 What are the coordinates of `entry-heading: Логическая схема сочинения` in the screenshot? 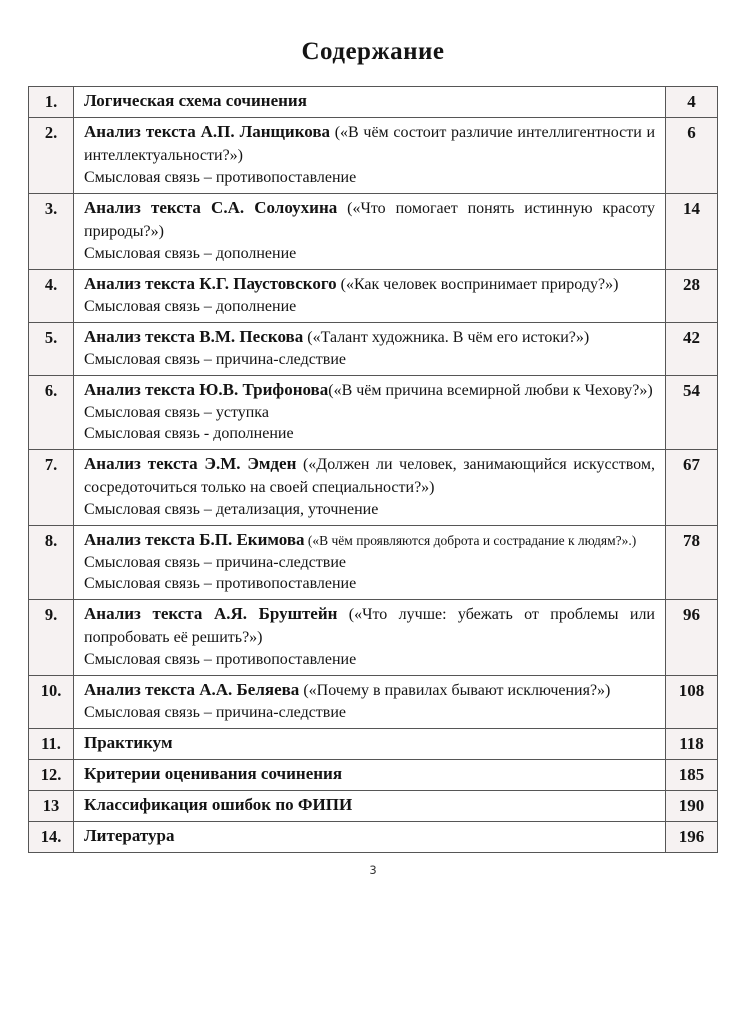 It's located at (369, 101).